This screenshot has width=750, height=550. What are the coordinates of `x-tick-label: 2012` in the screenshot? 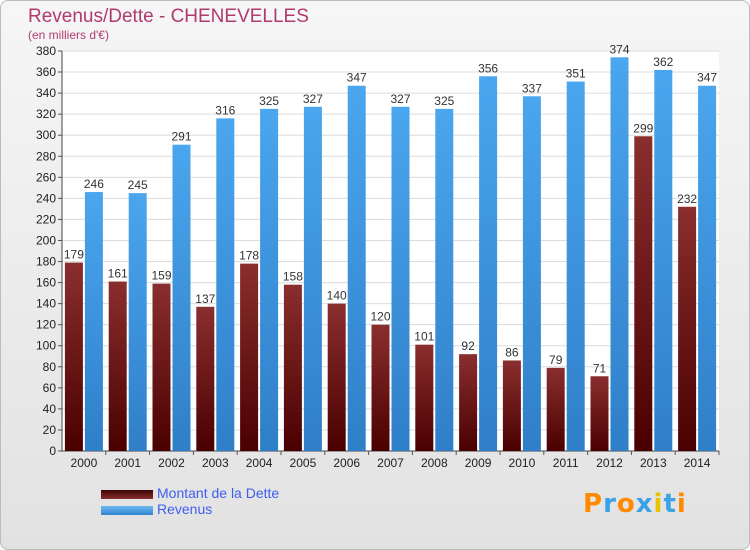 It's located at (609, 463).